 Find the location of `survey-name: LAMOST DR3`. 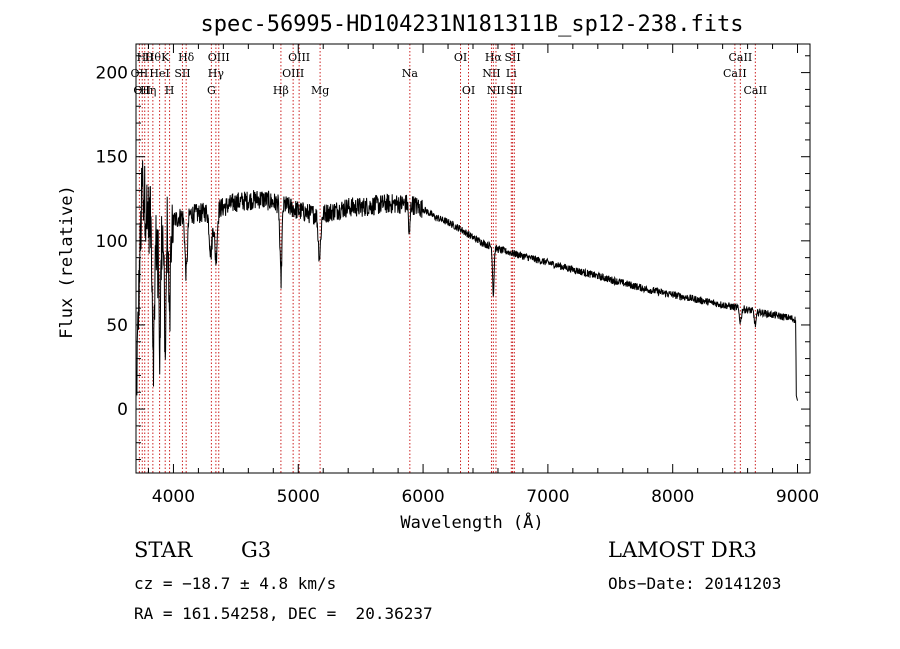

survey-name: LAMOST DR3 is located at coordinates (682, 550).